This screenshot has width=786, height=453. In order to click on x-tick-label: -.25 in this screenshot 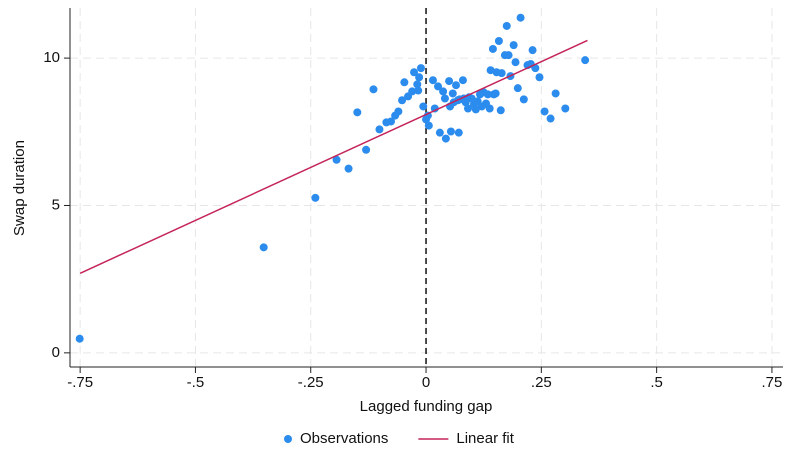, I will do `click(311, 382)`.